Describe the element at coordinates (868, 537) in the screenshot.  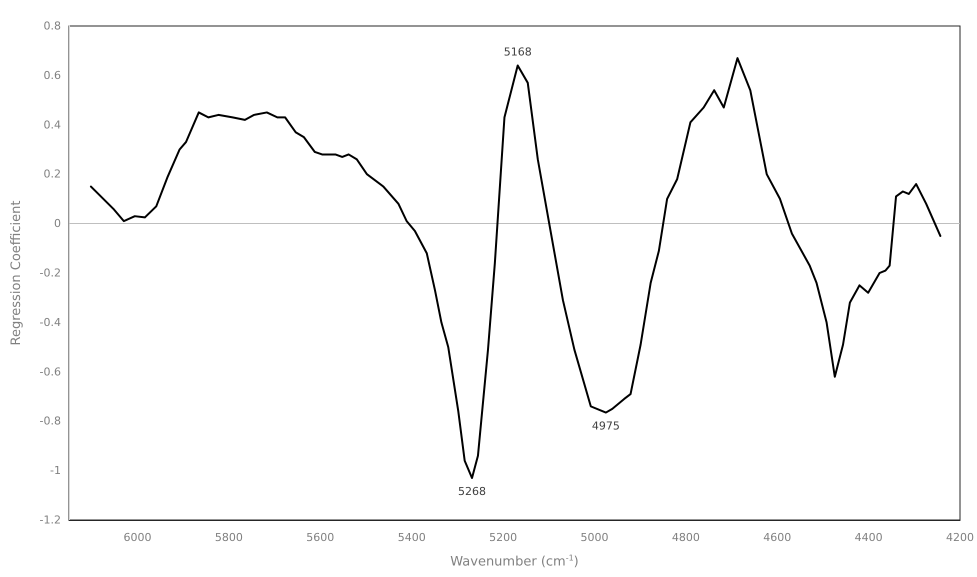
I see `x-tick-label: 4400` at that location.